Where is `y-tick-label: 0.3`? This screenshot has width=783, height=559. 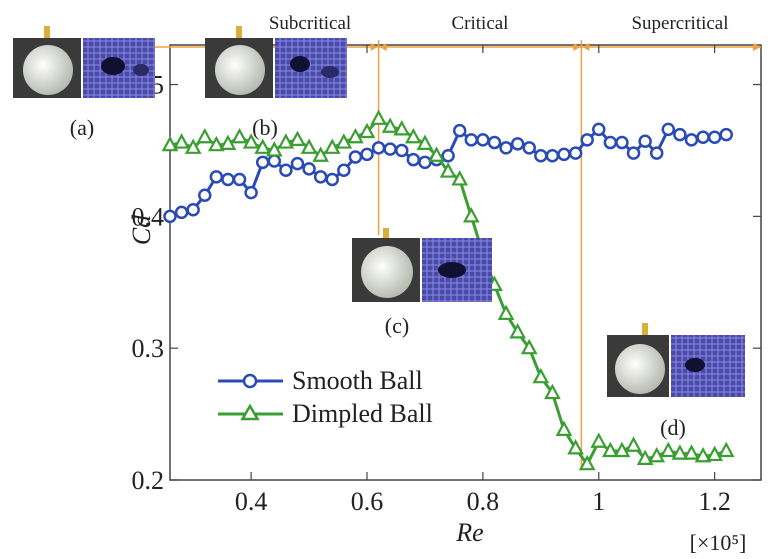
y-tick-label: 0.3 is located at coordinates (148, 348).